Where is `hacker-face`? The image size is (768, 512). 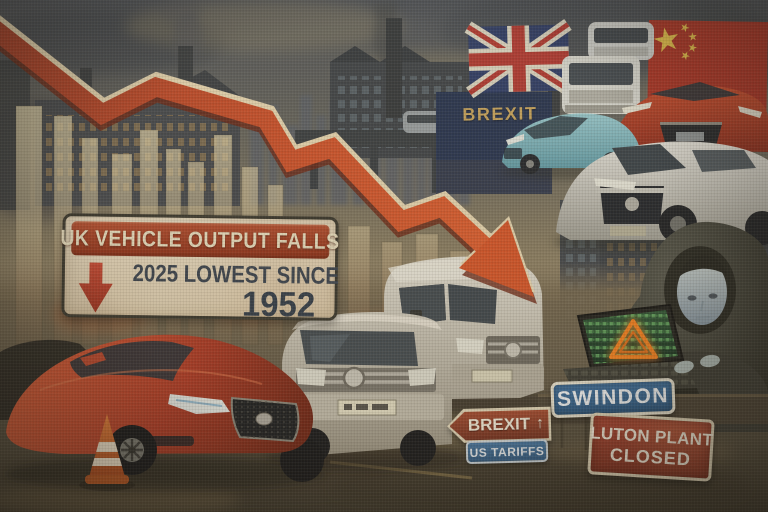 hacker-face is located at coordinates (702, 292).